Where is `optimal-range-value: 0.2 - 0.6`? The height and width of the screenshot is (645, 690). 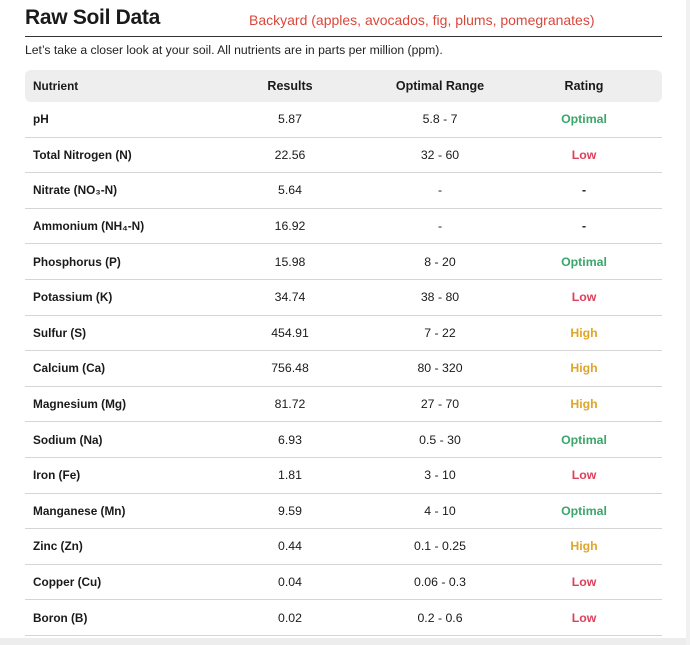 optimal-range-value: 0.2 - 0.6 is located at coordinates (440, 617).